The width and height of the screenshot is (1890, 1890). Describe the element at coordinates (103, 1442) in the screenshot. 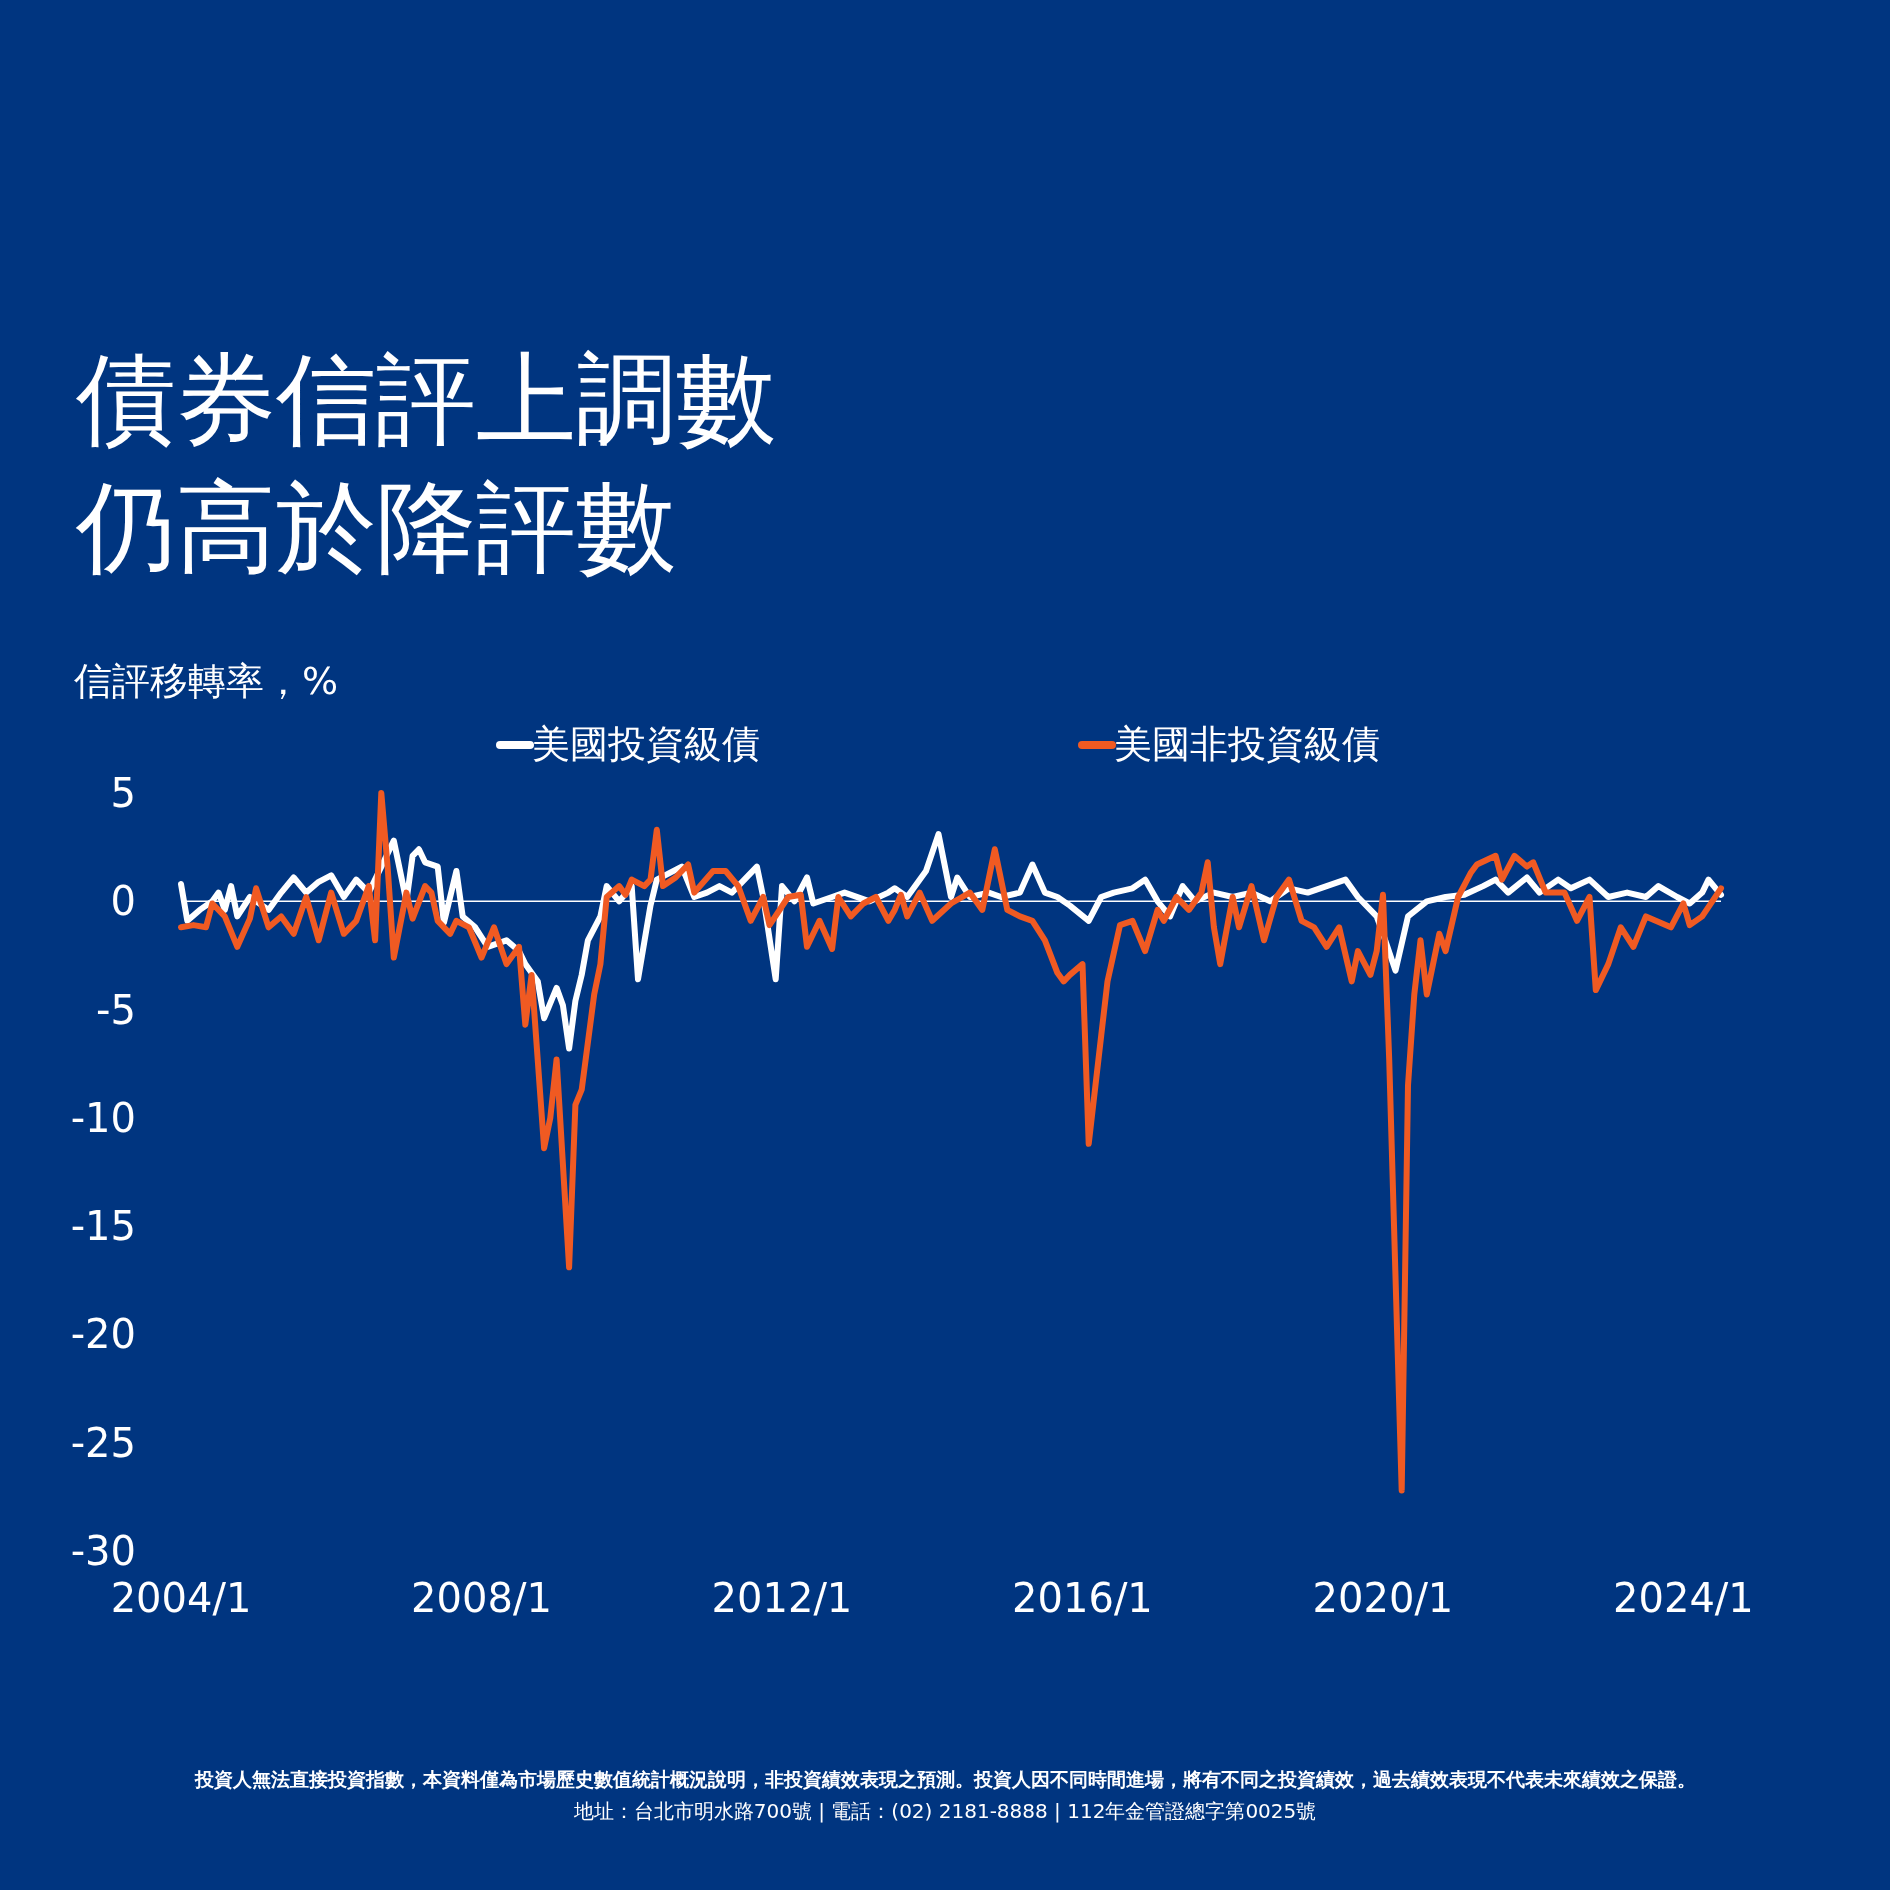

I see `y-tick-label: -25` at that location.